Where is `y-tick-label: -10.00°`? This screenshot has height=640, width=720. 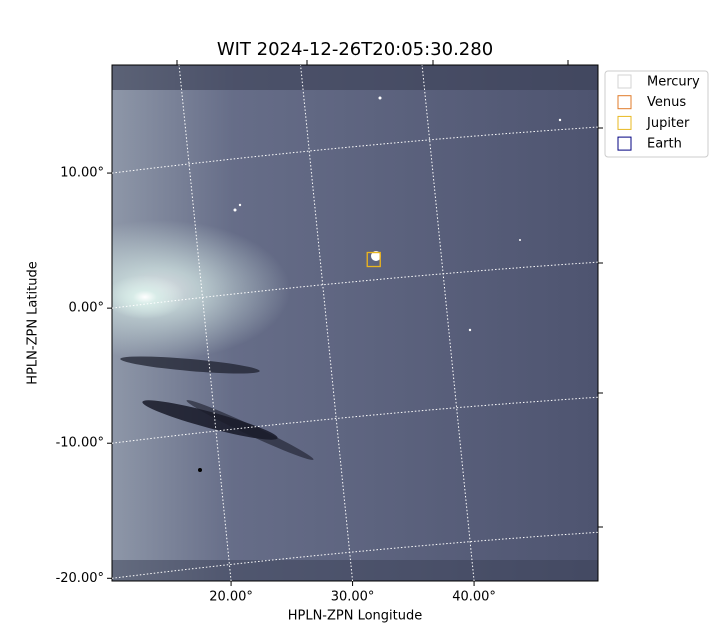 y-tick-label: -10.00° is located at coordinates (80, 443).